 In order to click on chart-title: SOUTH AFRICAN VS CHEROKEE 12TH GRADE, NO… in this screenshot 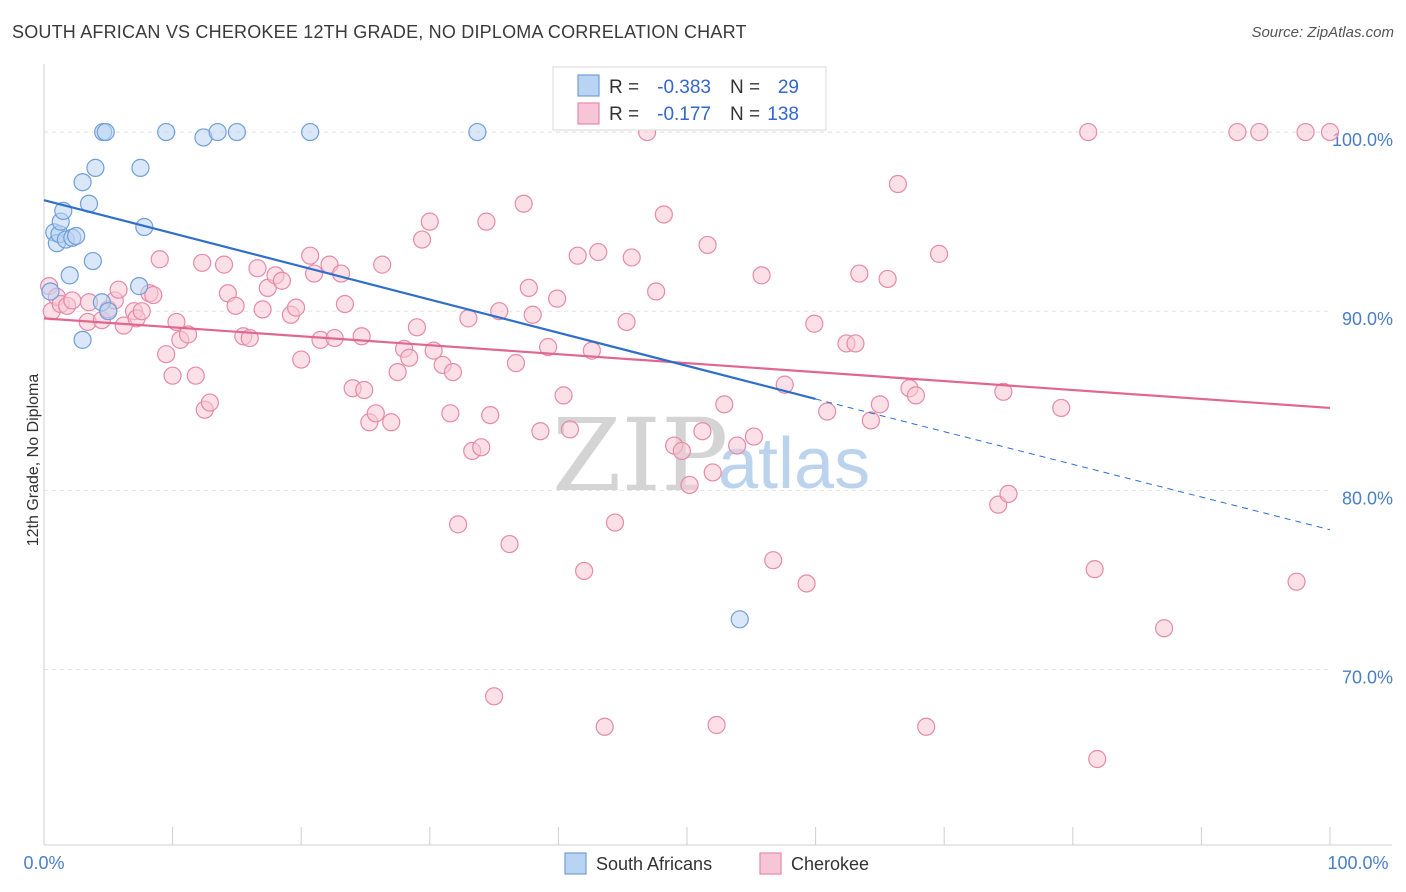, I will do `click(379, 32)`.